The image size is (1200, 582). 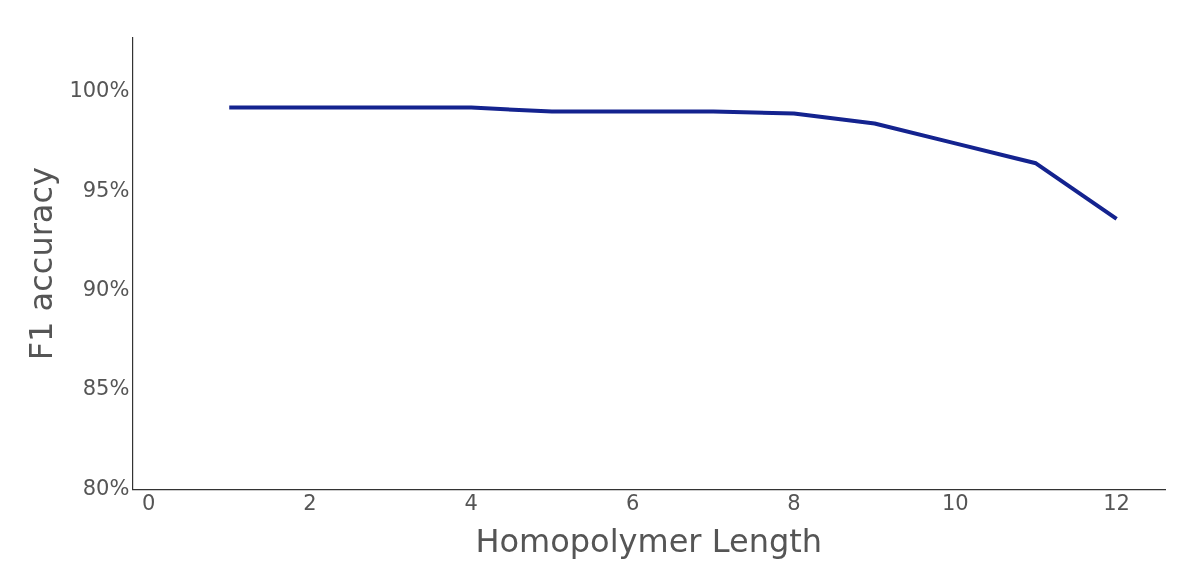 What do you see at coordinates (106, 289) in the screenshot?
I see `y-tick-label: 90%` at bounding box center [106, 289].